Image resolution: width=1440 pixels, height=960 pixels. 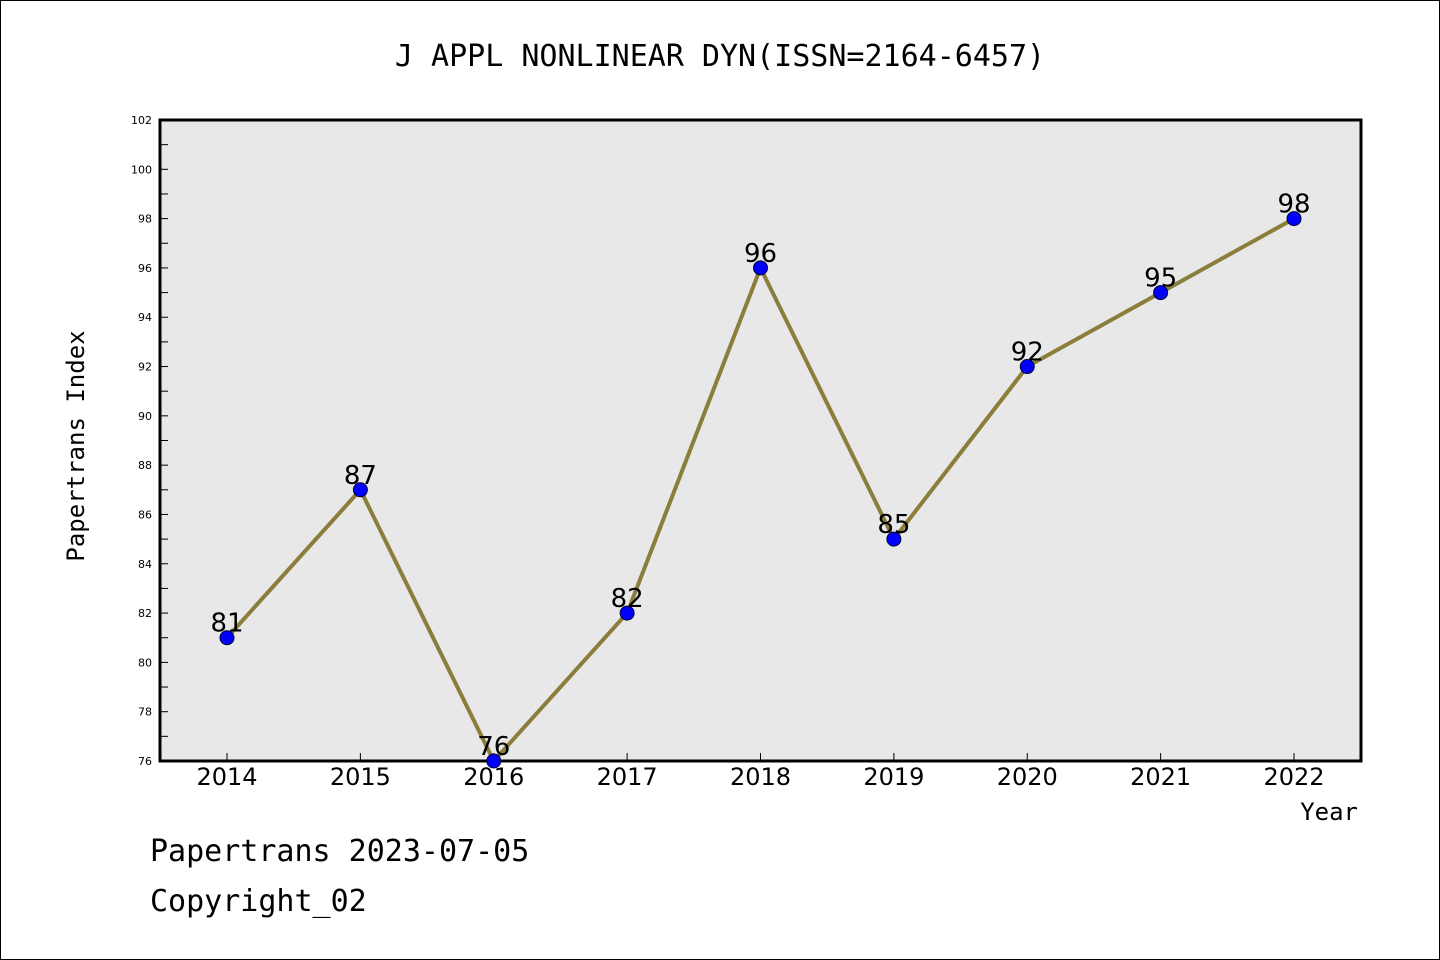 What do you see at coordinates (145, 514) in the screenshot?
I see `y-tick-label: 86` at bounding box center [145, 514].